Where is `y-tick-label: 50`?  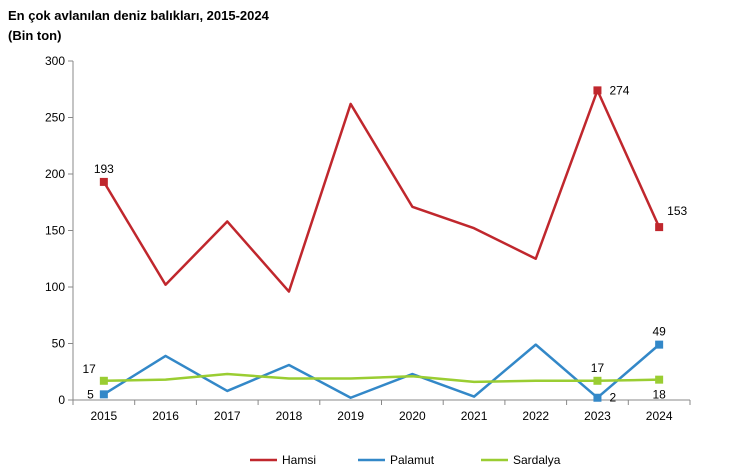
y-tick-label: 50 is located at coordinates (59, 344).